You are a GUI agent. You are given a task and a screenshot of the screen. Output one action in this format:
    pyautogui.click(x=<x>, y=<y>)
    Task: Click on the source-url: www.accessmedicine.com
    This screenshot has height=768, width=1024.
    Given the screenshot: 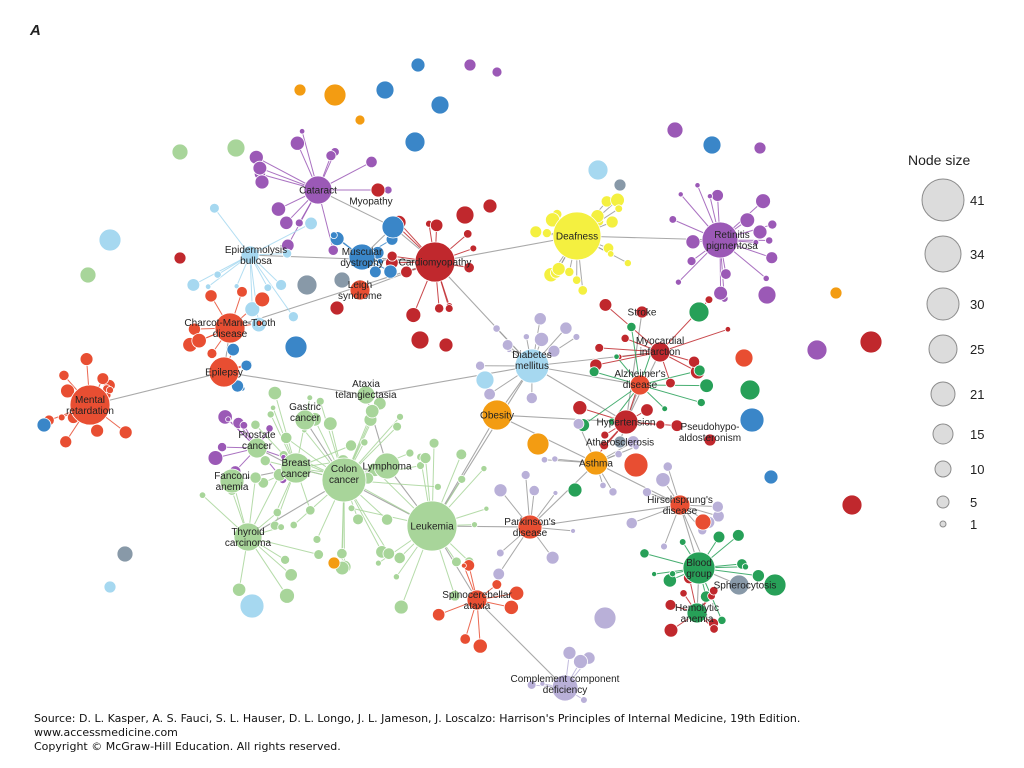 What is the action you would take?
    pyautogui.click(x=106, y=732)
    